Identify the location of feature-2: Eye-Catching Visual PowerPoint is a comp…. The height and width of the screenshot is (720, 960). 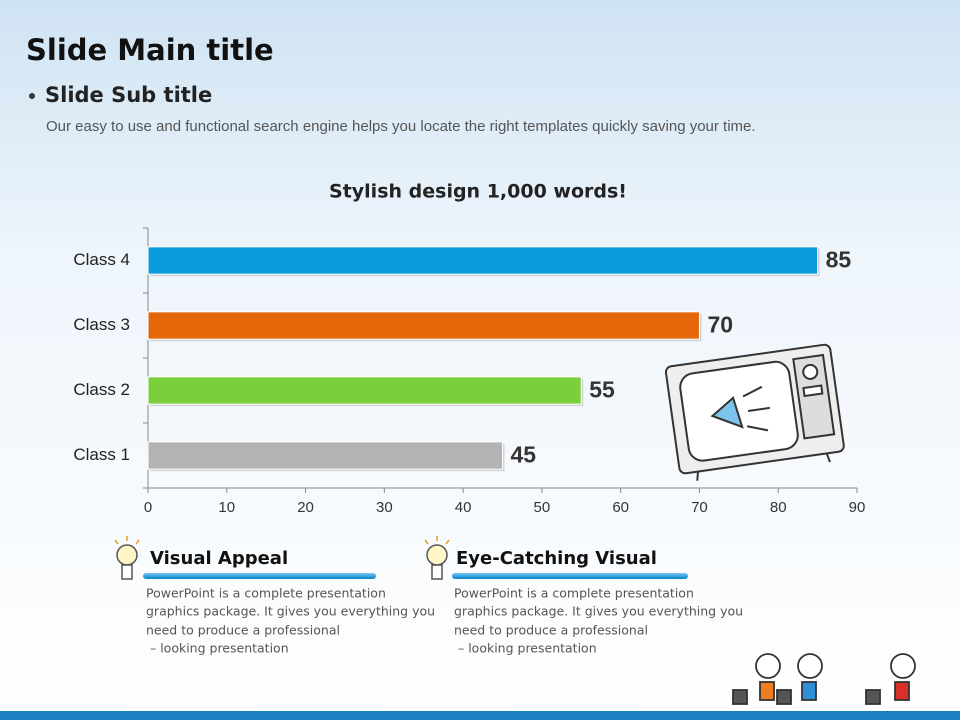
(583, 596).